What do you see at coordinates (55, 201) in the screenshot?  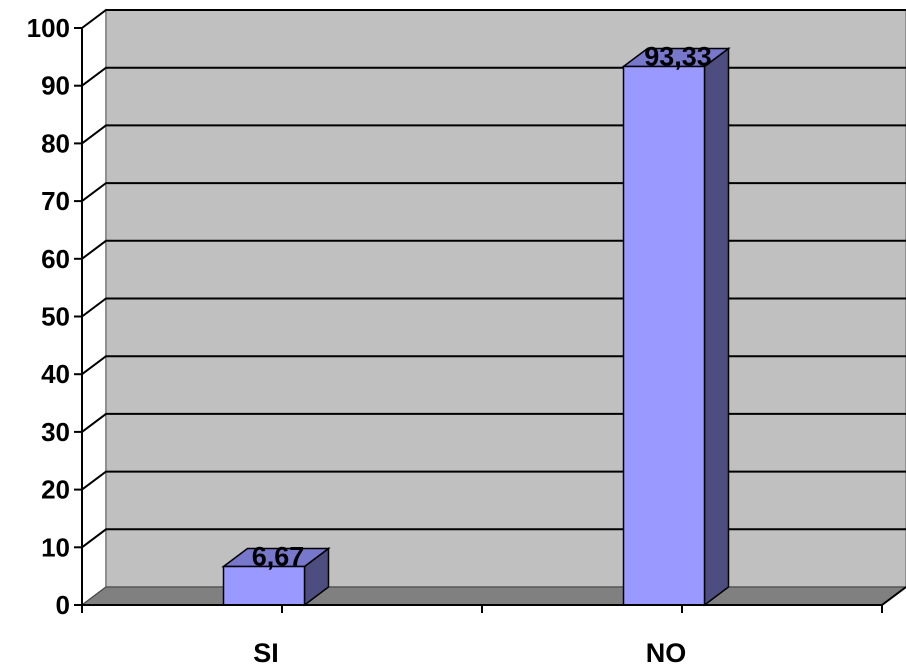 I see `y-tick-label: 70` at bounding box center [55, 201].